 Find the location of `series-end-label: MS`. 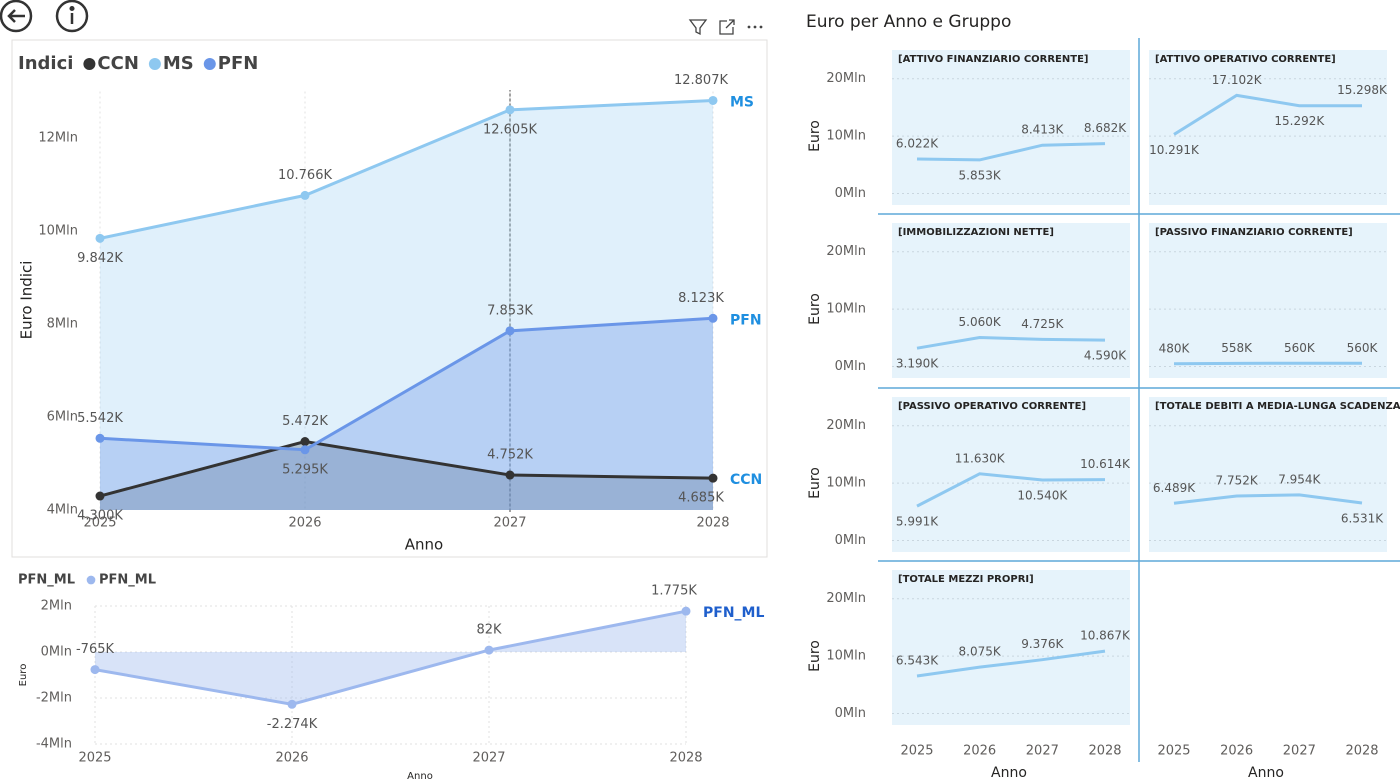

series-end-label: MS is located at coordinates (742, 102).